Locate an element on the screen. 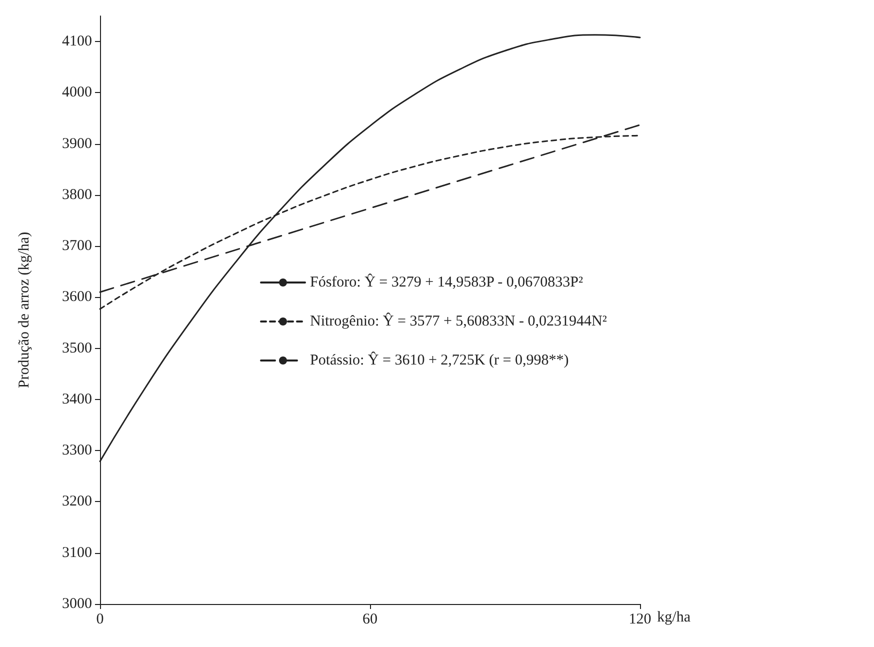 The height and width of the screenshot is (647, 874). y-tick-label: 3800 is located at coordinates (77, 194).